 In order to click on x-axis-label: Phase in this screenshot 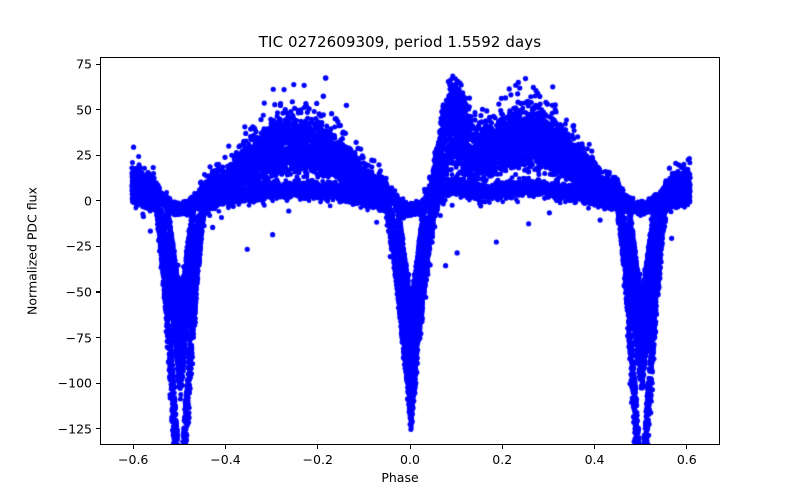, I will do `click(400, 477)`.